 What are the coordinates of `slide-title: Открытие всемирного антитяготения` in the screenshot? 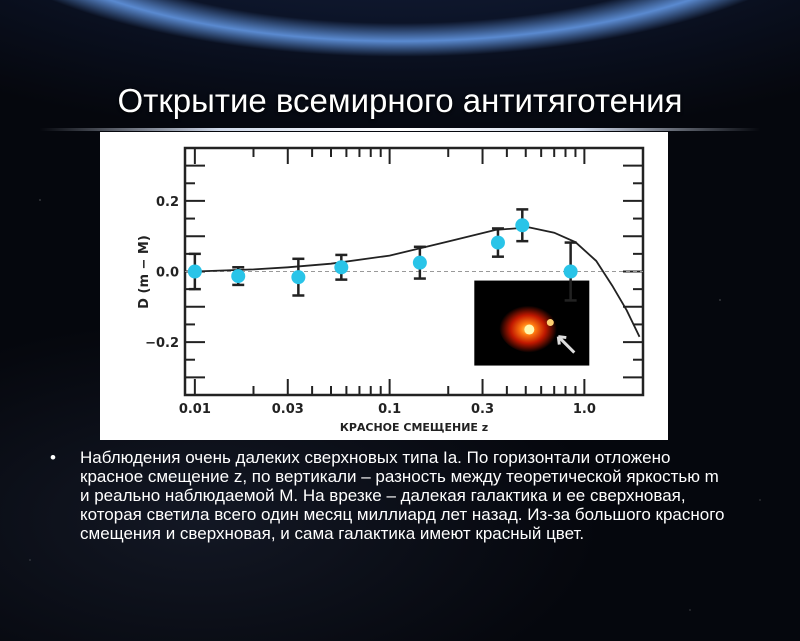 It's located at (400, 100).